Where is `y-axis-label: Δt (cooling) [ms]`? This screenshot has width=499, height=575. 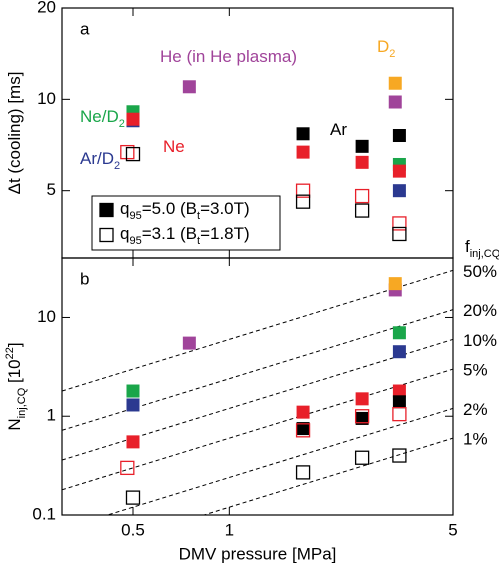 y-axis-label: Δt (cooling) [ms] is located at coordinates (14, 133).